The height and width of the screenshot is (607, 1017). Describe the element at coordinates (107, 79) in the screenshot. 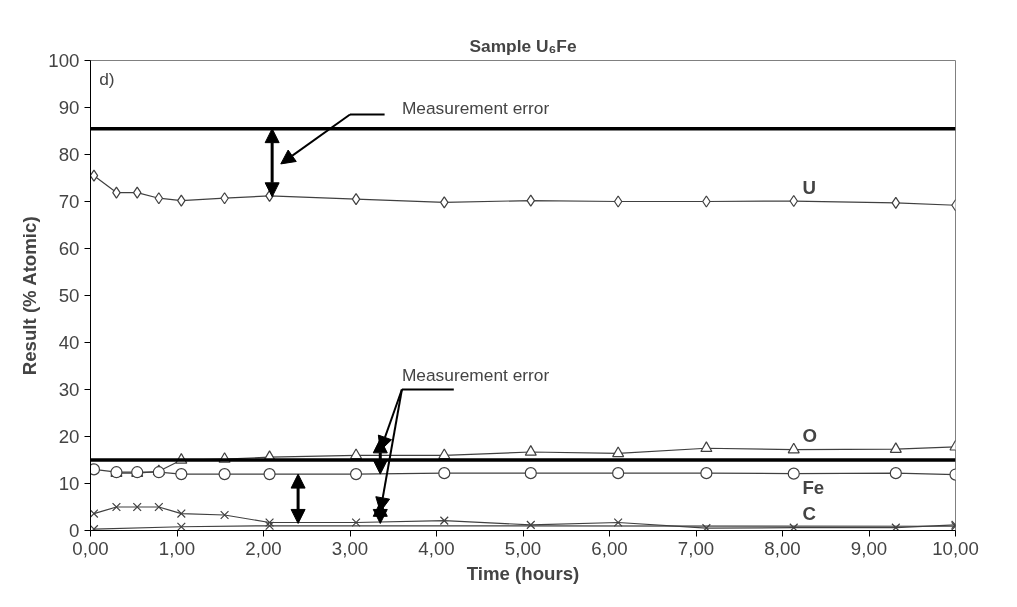

I see `annotation: d)` at that location.